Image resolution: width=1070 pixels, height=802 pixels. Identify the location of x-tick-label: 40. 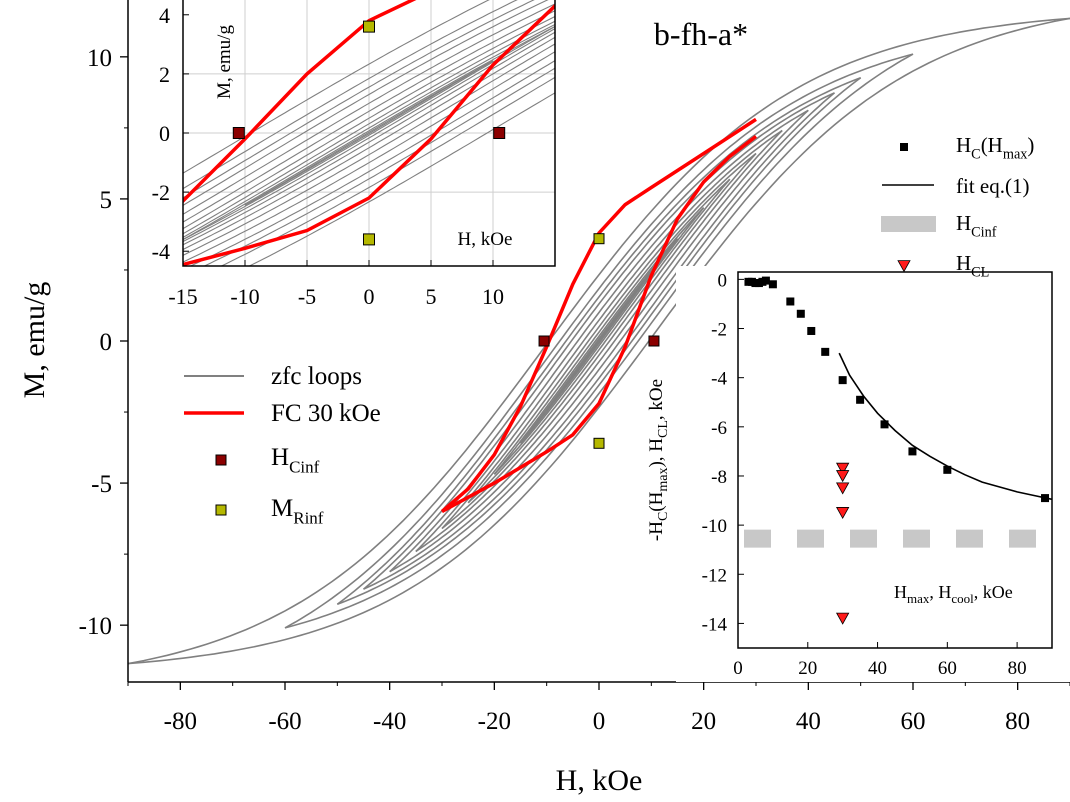
(808, 721).